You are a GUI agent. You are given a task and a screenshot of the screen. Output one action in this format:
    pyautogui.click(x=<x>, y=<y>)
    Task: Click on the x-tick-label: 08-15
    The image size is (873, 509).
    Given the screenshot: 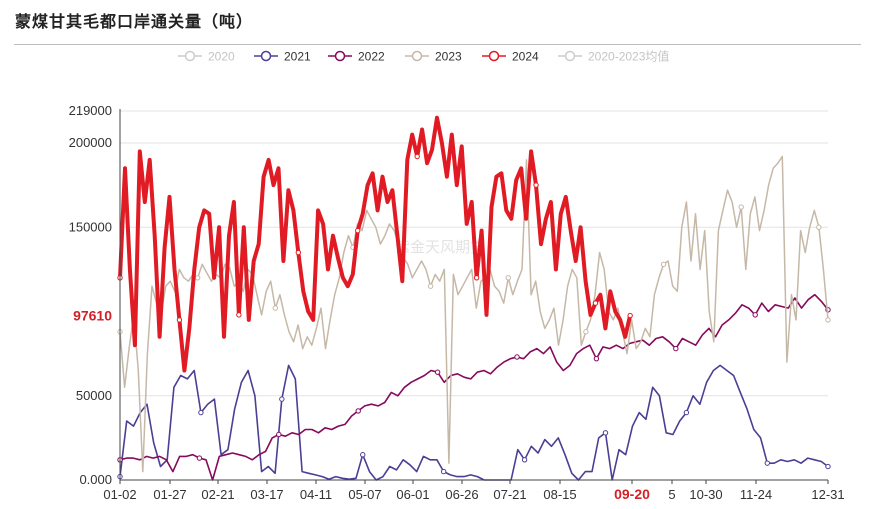 What is the action you would take?
    pyautogui.click(x=559, y=494)
    